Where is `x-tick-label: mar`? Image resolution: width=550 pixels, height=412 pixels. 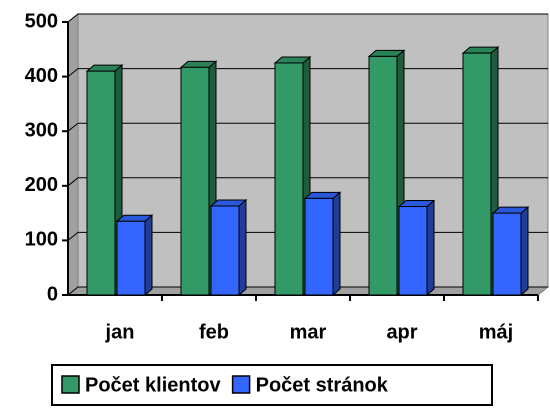 x-tick-label: mar is located at coordinates (308, 332).